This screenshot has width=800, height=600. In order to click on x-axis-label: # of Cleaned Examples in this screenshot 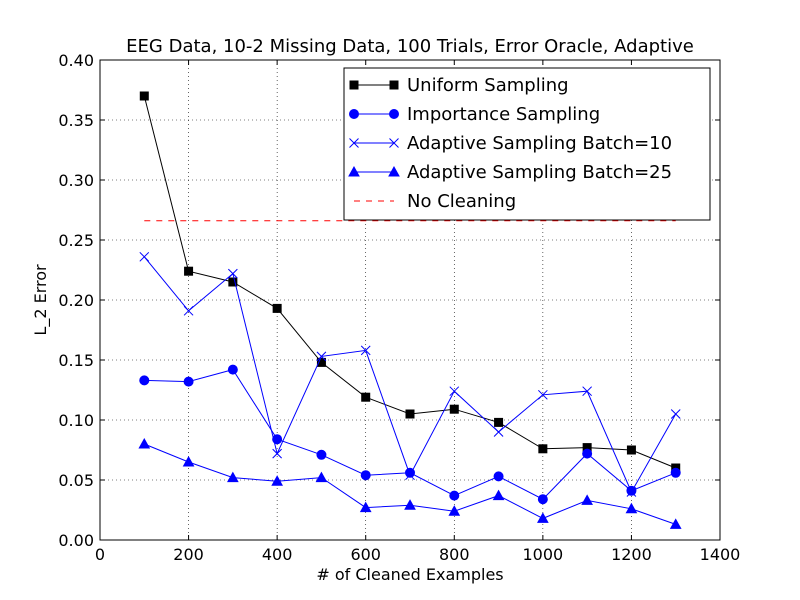, I will do `click(409, 574)`.